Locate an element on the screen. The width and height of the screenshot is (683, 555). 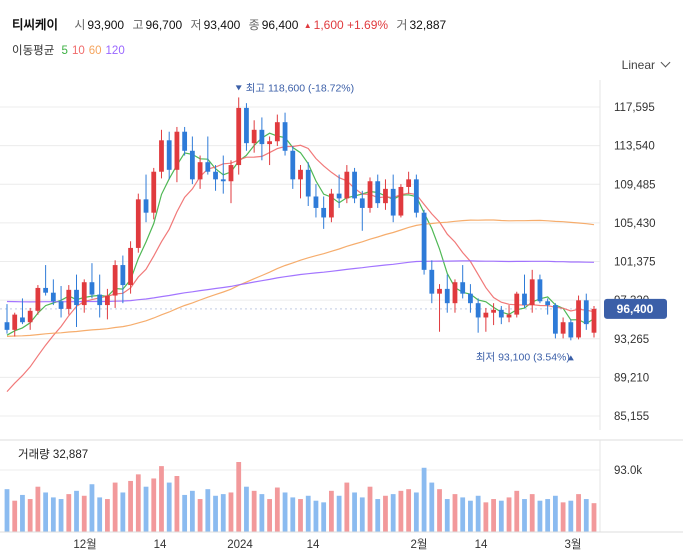
y-tick-label: 89,210 is located at coordinates (631, 378).